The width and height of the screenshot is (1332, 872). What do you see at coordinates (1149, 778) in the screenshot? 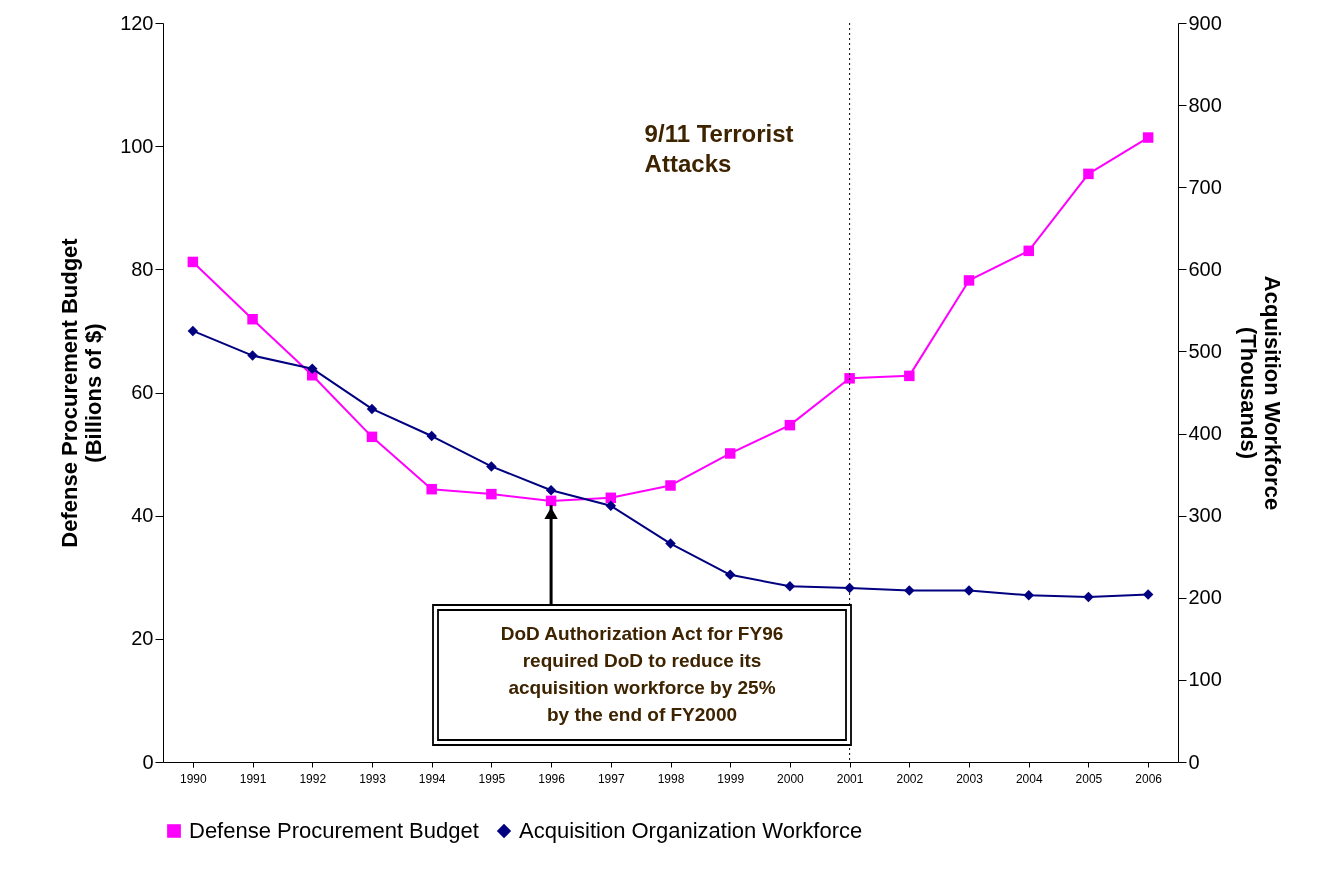
I see `x-tick-label: 2006` at bounding box center [1149, 778].